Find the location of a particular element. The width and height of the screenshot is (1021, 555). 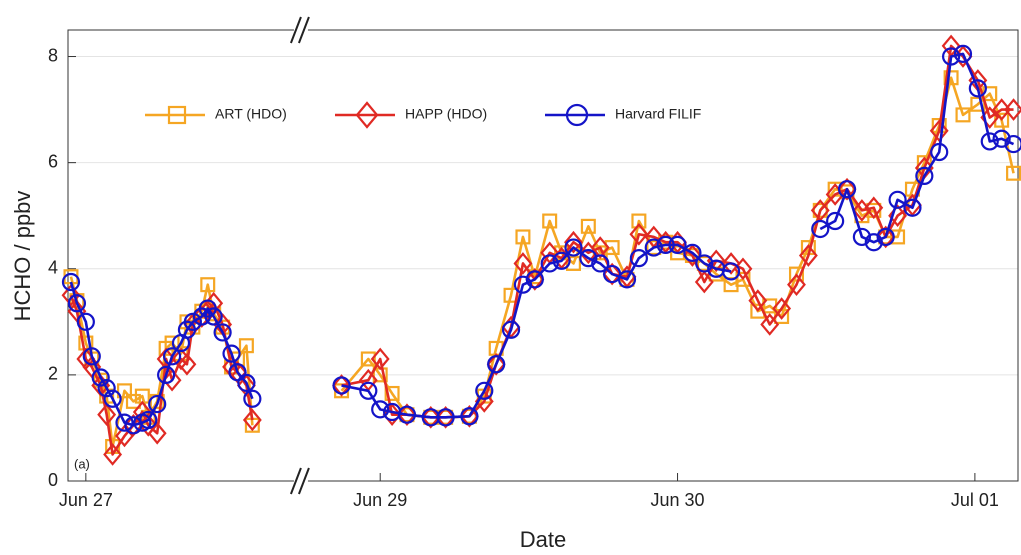

y-tick-label: 2 is located at coordinates (53, 374).